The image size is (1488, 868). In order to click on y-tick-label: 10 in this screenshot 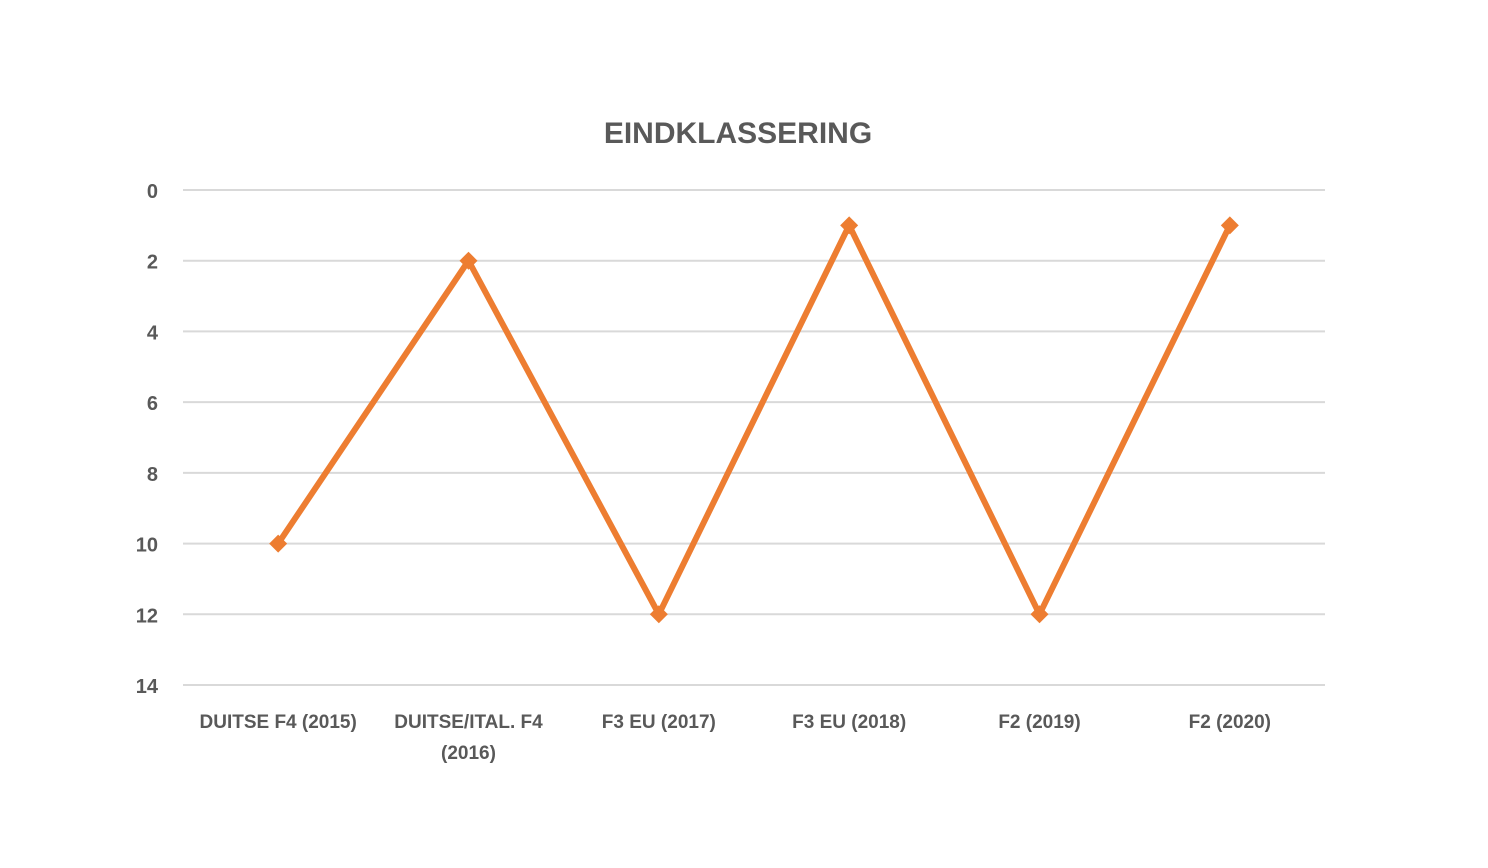, I will do `click(147, 546)`.